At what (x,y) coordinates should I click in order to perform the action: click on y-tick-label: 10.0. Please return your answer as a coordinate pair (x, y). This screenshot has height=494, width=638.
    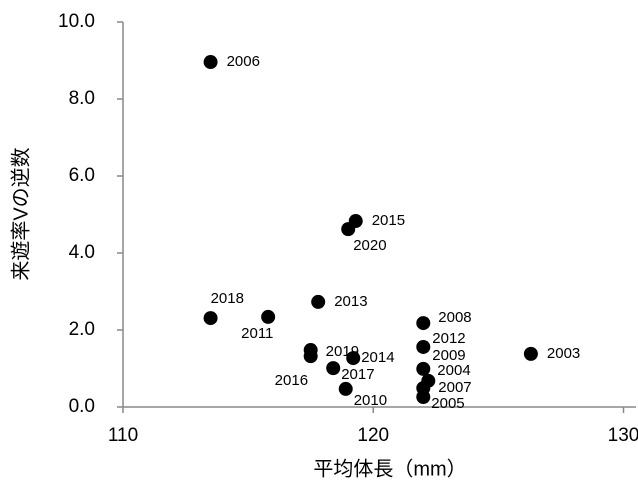
    Looking at the image, I should click on (76, 21).